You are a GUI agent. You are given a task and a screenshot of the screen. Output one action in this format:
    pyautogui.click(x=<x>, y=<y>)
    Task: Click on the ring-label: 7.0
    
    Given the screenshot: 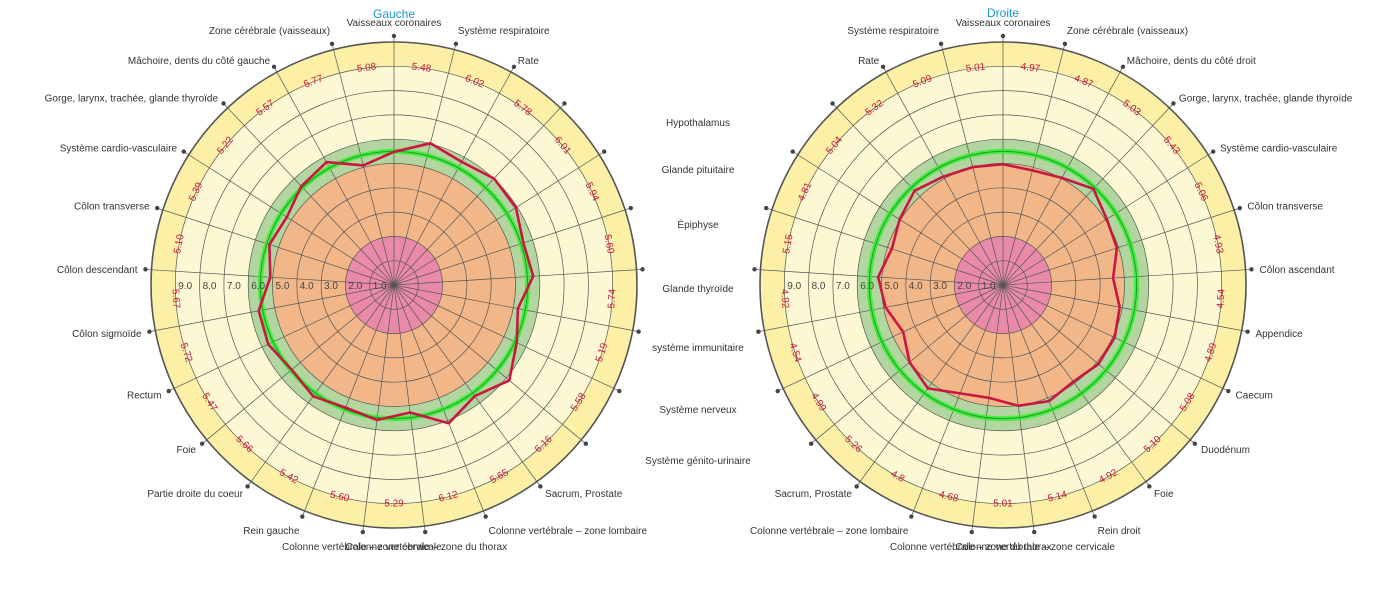 What is the action you would take?
    pyautogui.click(x=843, y=286)
    